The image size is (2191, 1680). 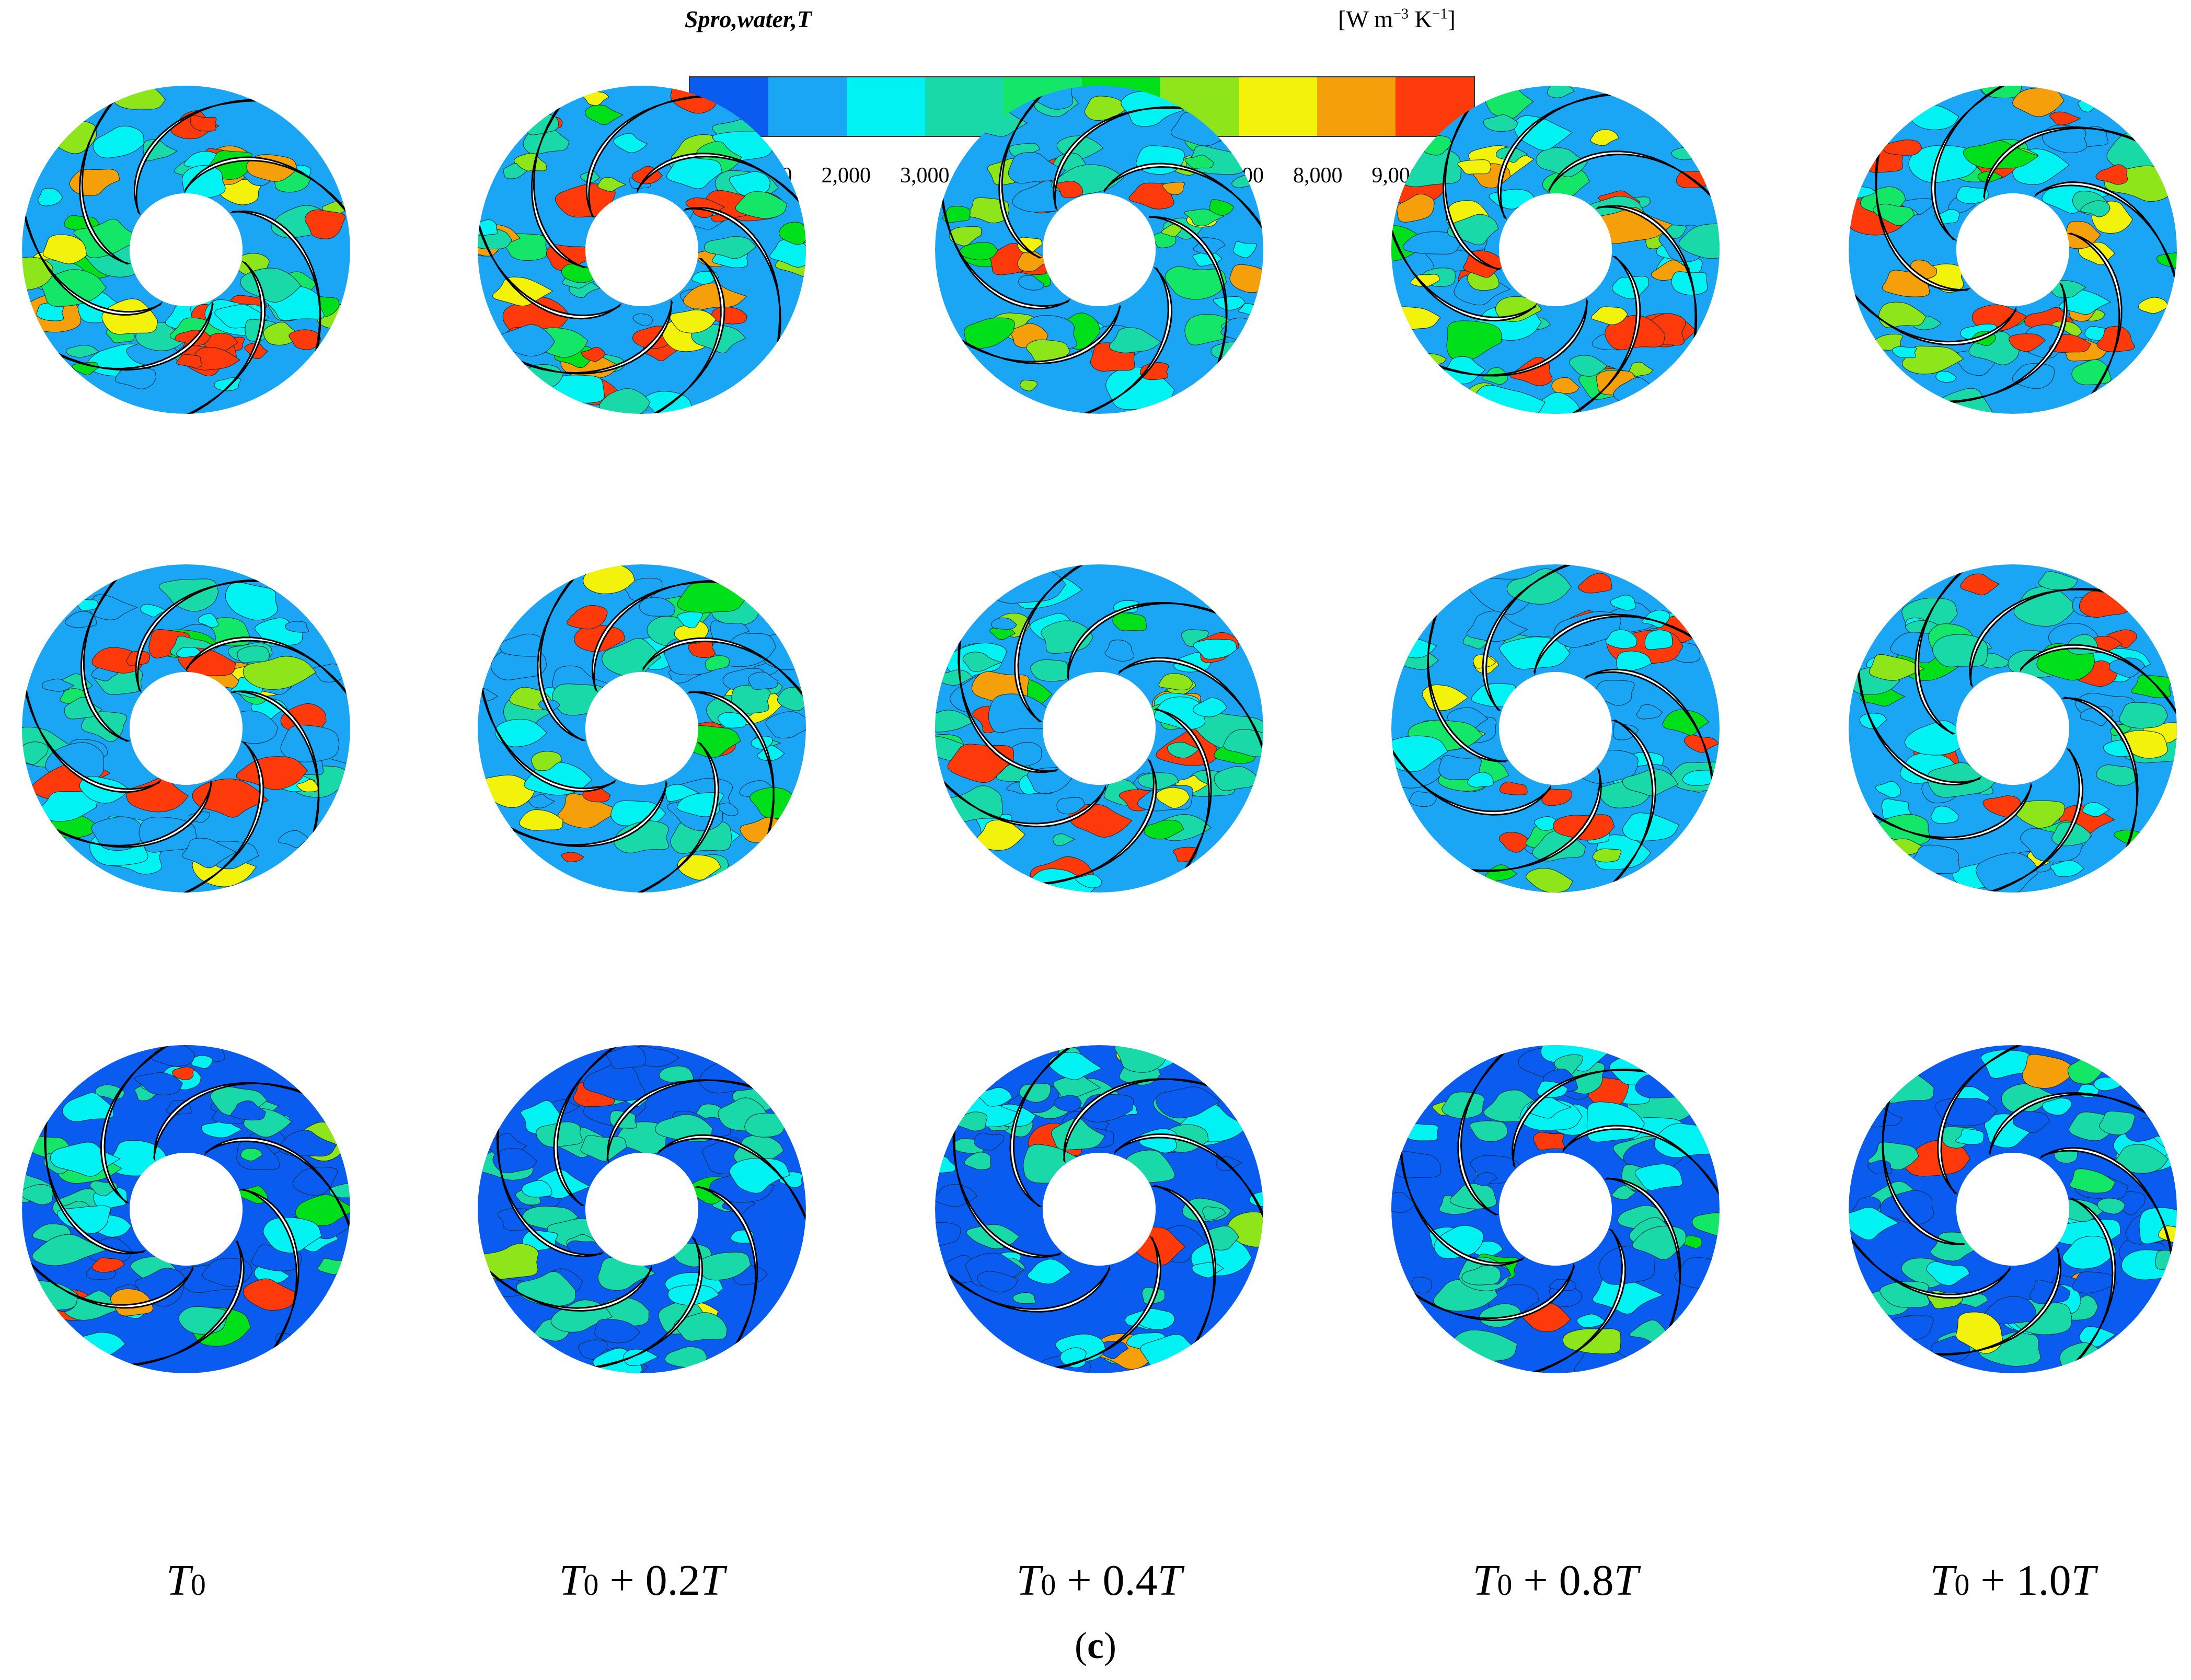 What do you see at coordinates (1099, 1580) in the screenshot?
I see `time-label: T0 + 0.4T` at bounding box center [1099, 1580].